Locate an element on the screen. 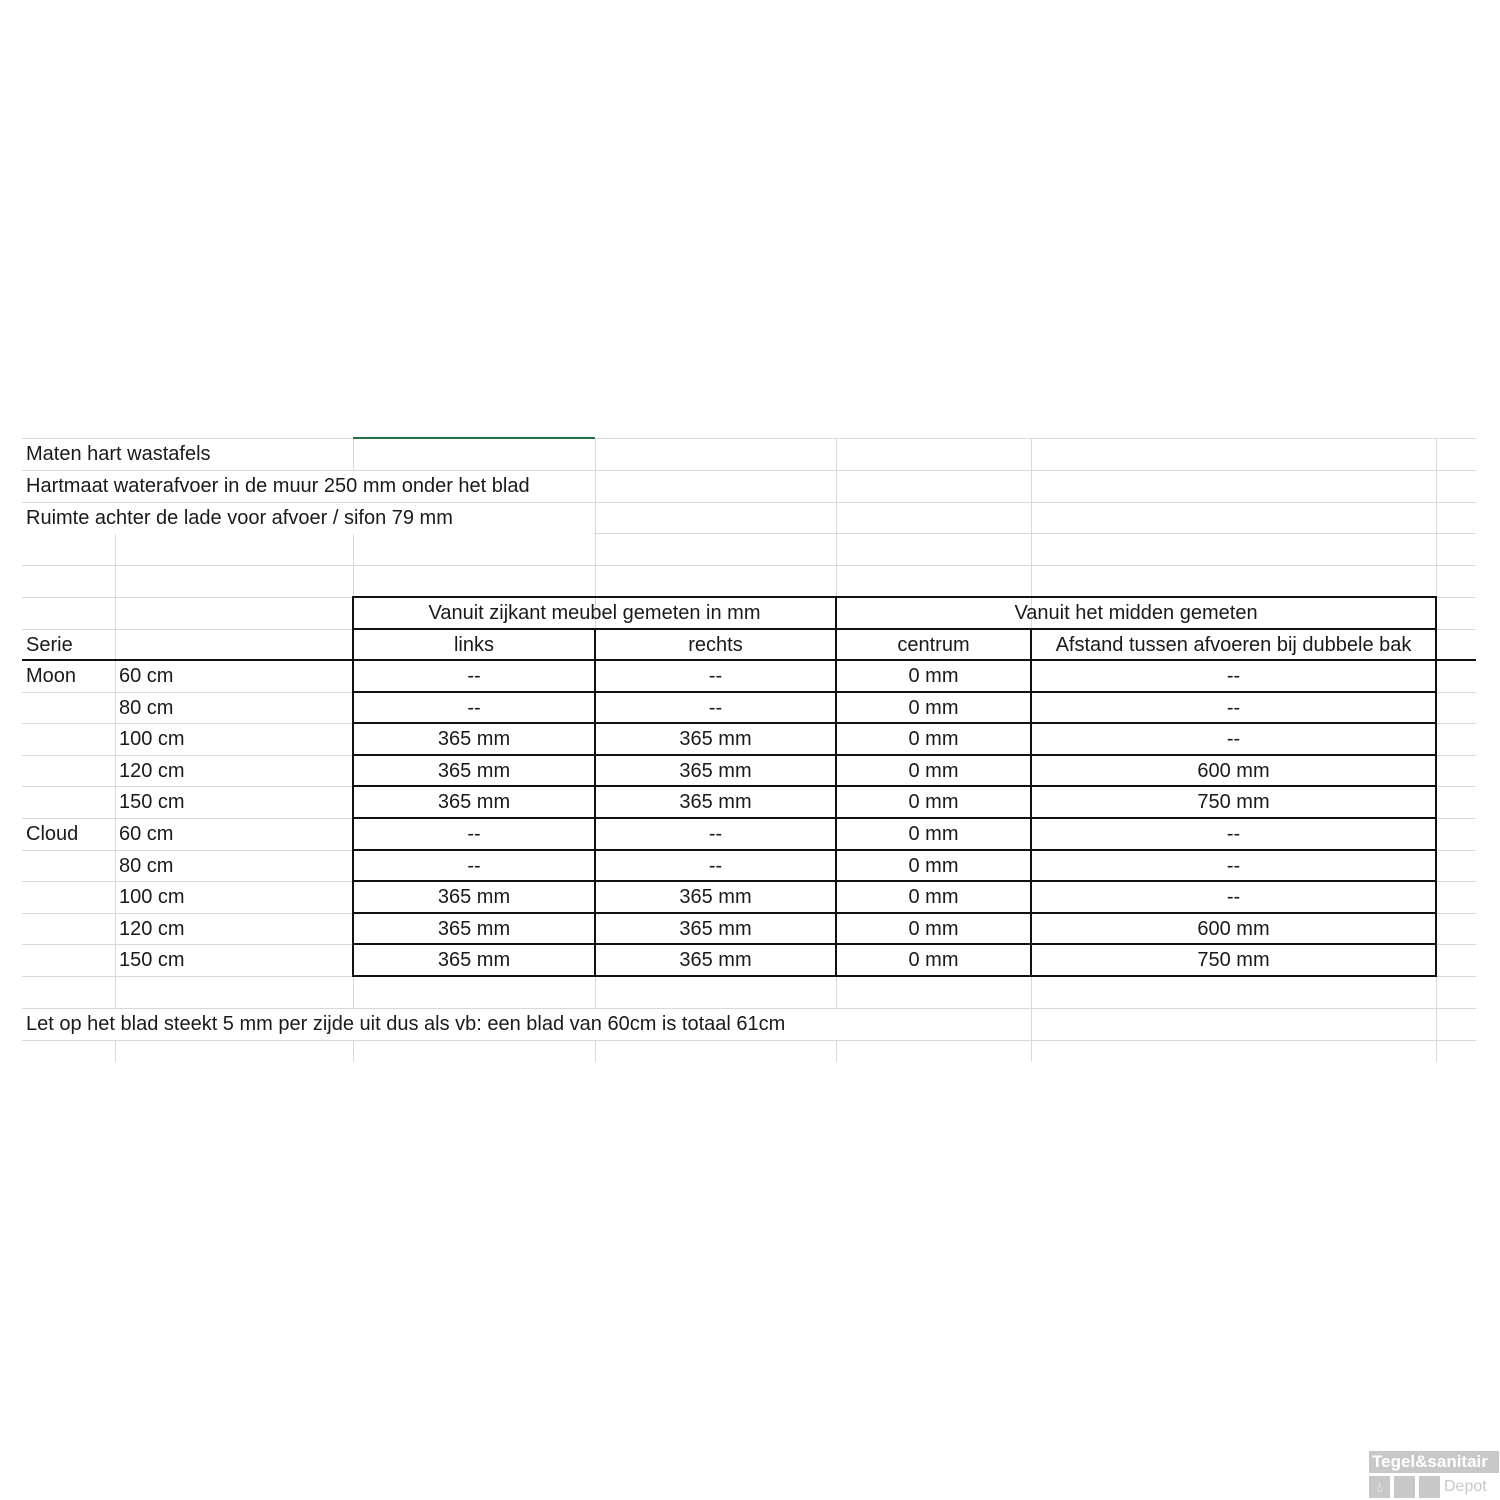  serie-cell: Cloud is located at coordinates (52, 834).